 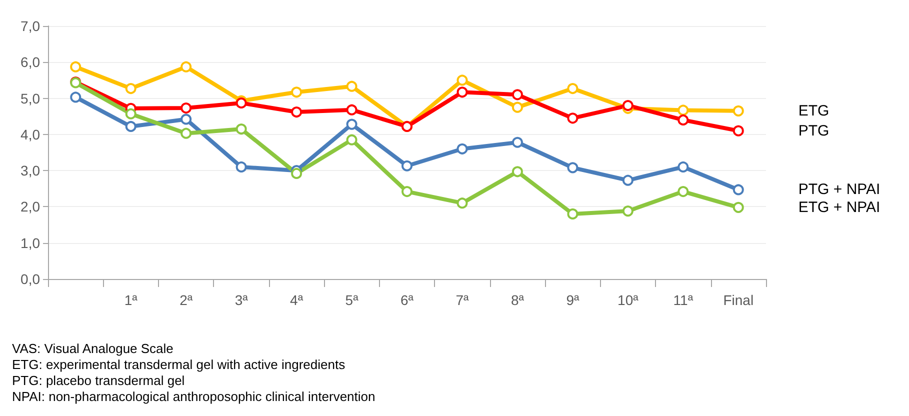 What do you see at coordinates (463, 300) in the screenshot?
I see `x-tick-label: 7ª` at bounding box center [463, 300].